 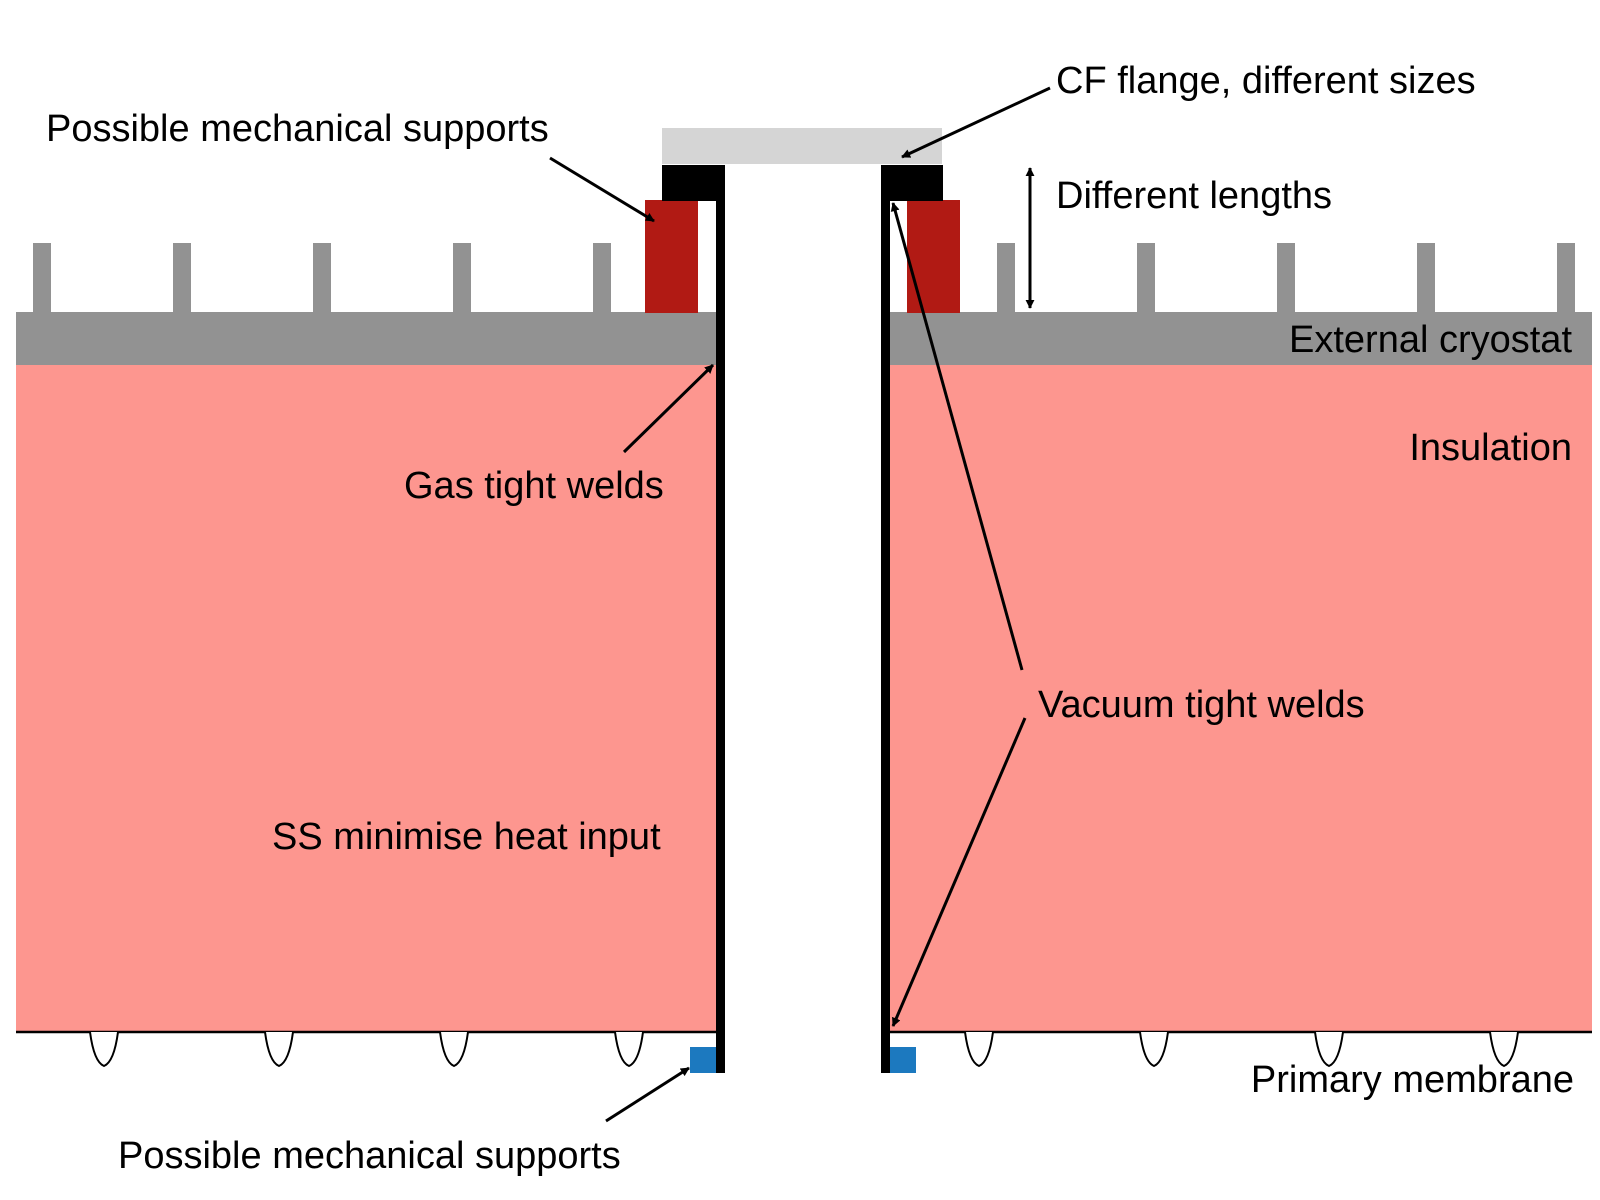 I want to click on support-red-left, so click(x=671, y=256).